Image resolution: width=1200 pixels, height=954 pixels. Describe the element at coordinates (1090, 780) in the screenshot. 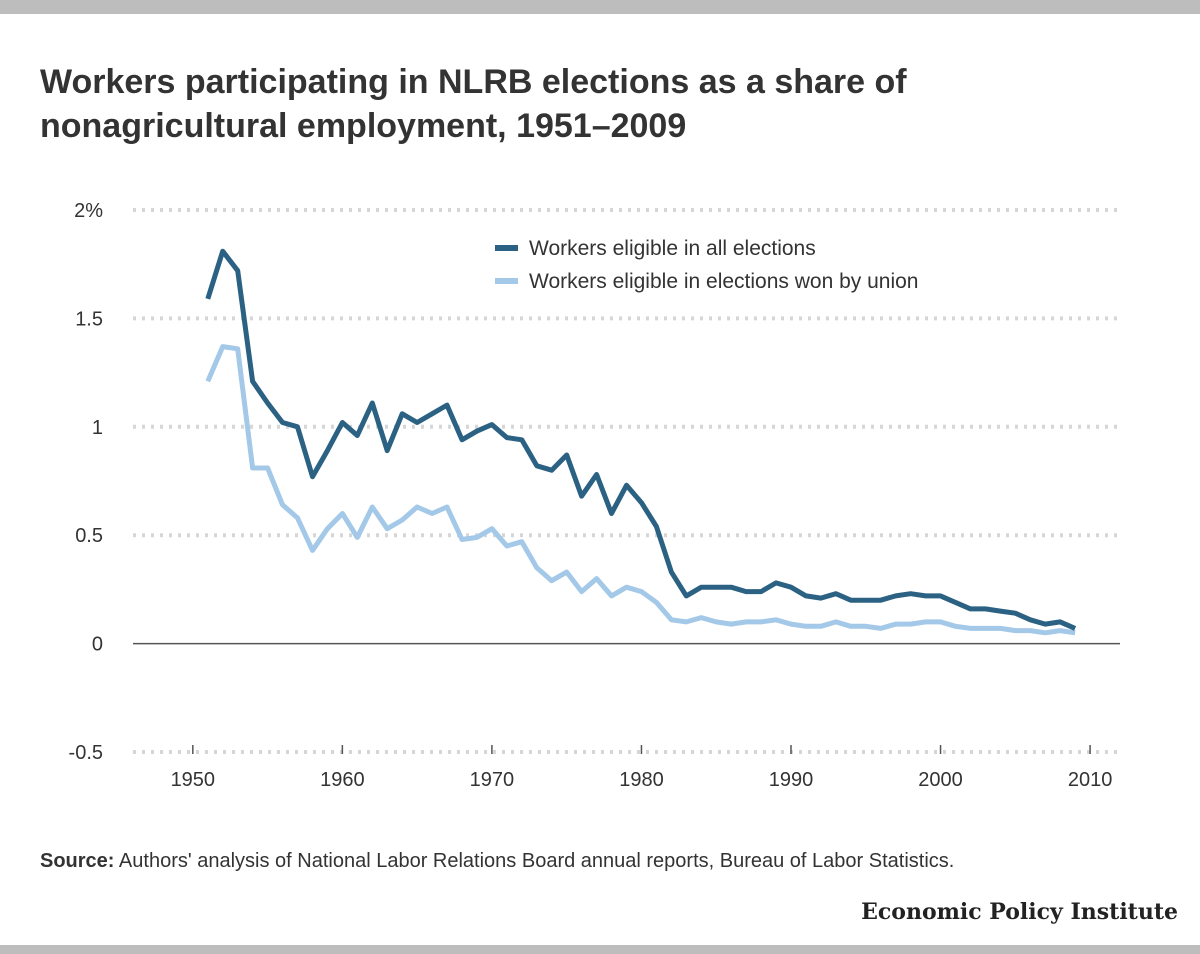

I see `x-tick-label: 2010` at that location.